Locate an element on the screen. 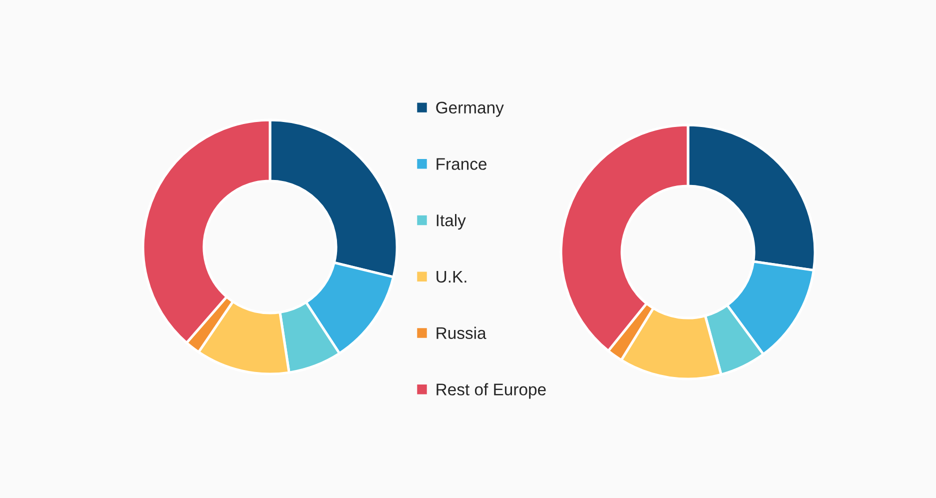  legend-label: Russia is located at coordinates (461, 333).